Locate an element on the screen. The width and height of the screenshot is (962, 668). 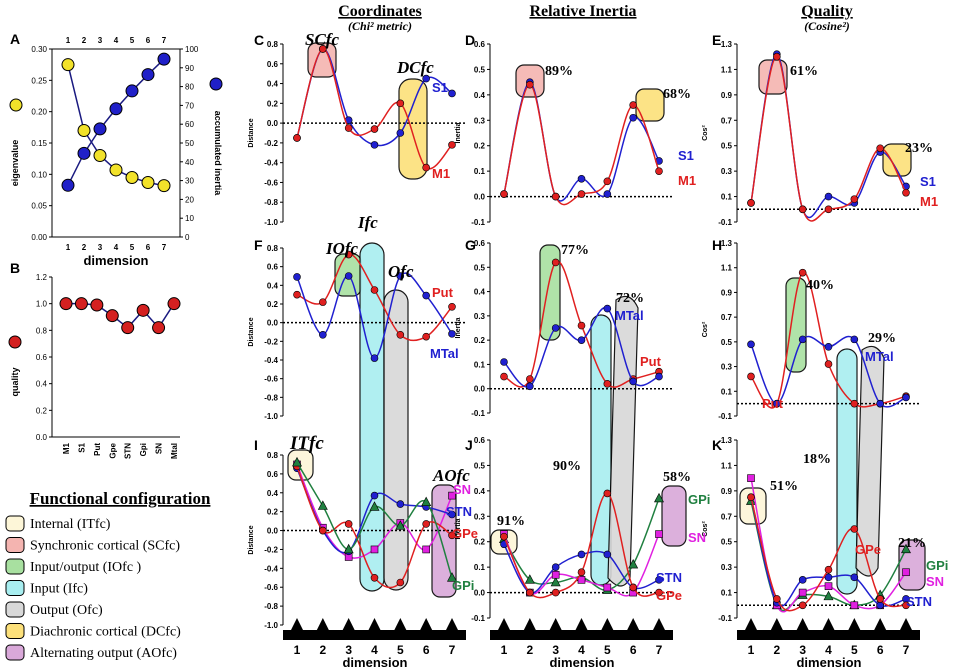
y-tick-label: -0.6 is located at coordinates (271, 182).